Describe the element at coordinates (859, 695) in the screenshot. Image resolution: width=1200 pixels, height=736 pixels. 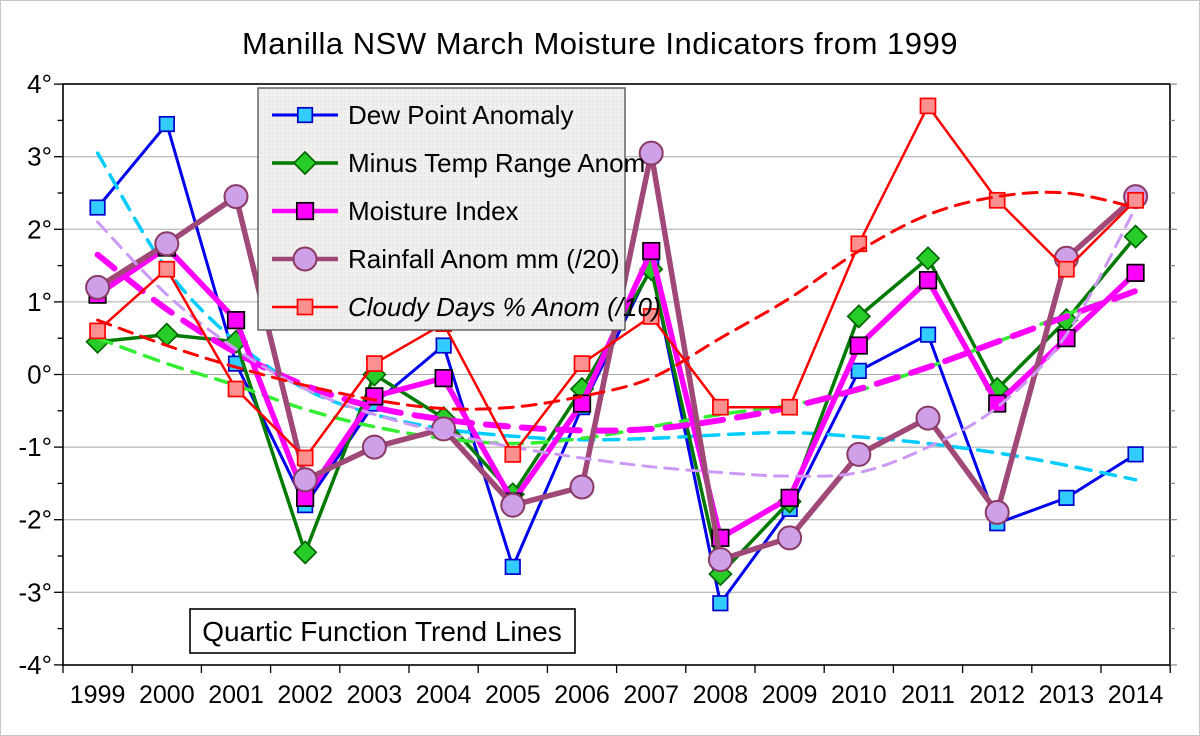
I see `x-label-2010: 2010` at that location.